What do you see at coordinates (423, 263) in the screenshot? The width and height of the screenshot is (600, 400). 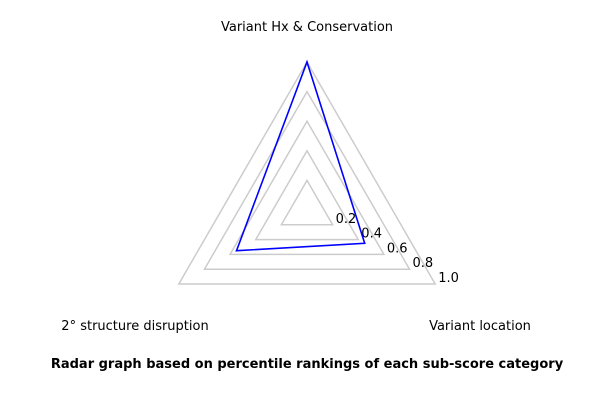 I see `ring-label-3: 0.8` at bounding box center [423, 263].